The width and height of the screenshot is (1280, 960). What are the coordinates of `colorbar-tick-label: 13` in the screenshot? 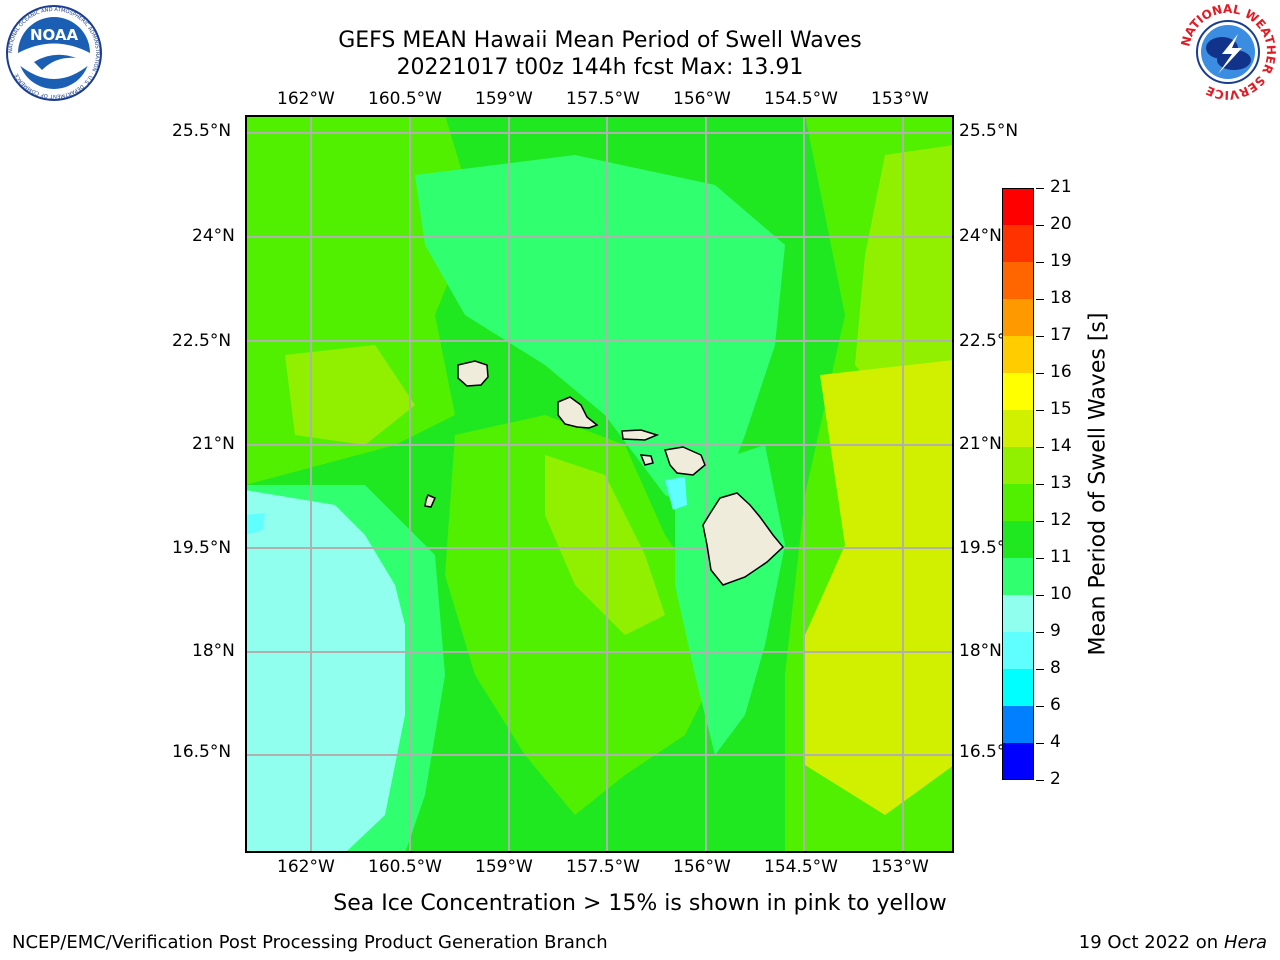 It's located at (1061, 483).